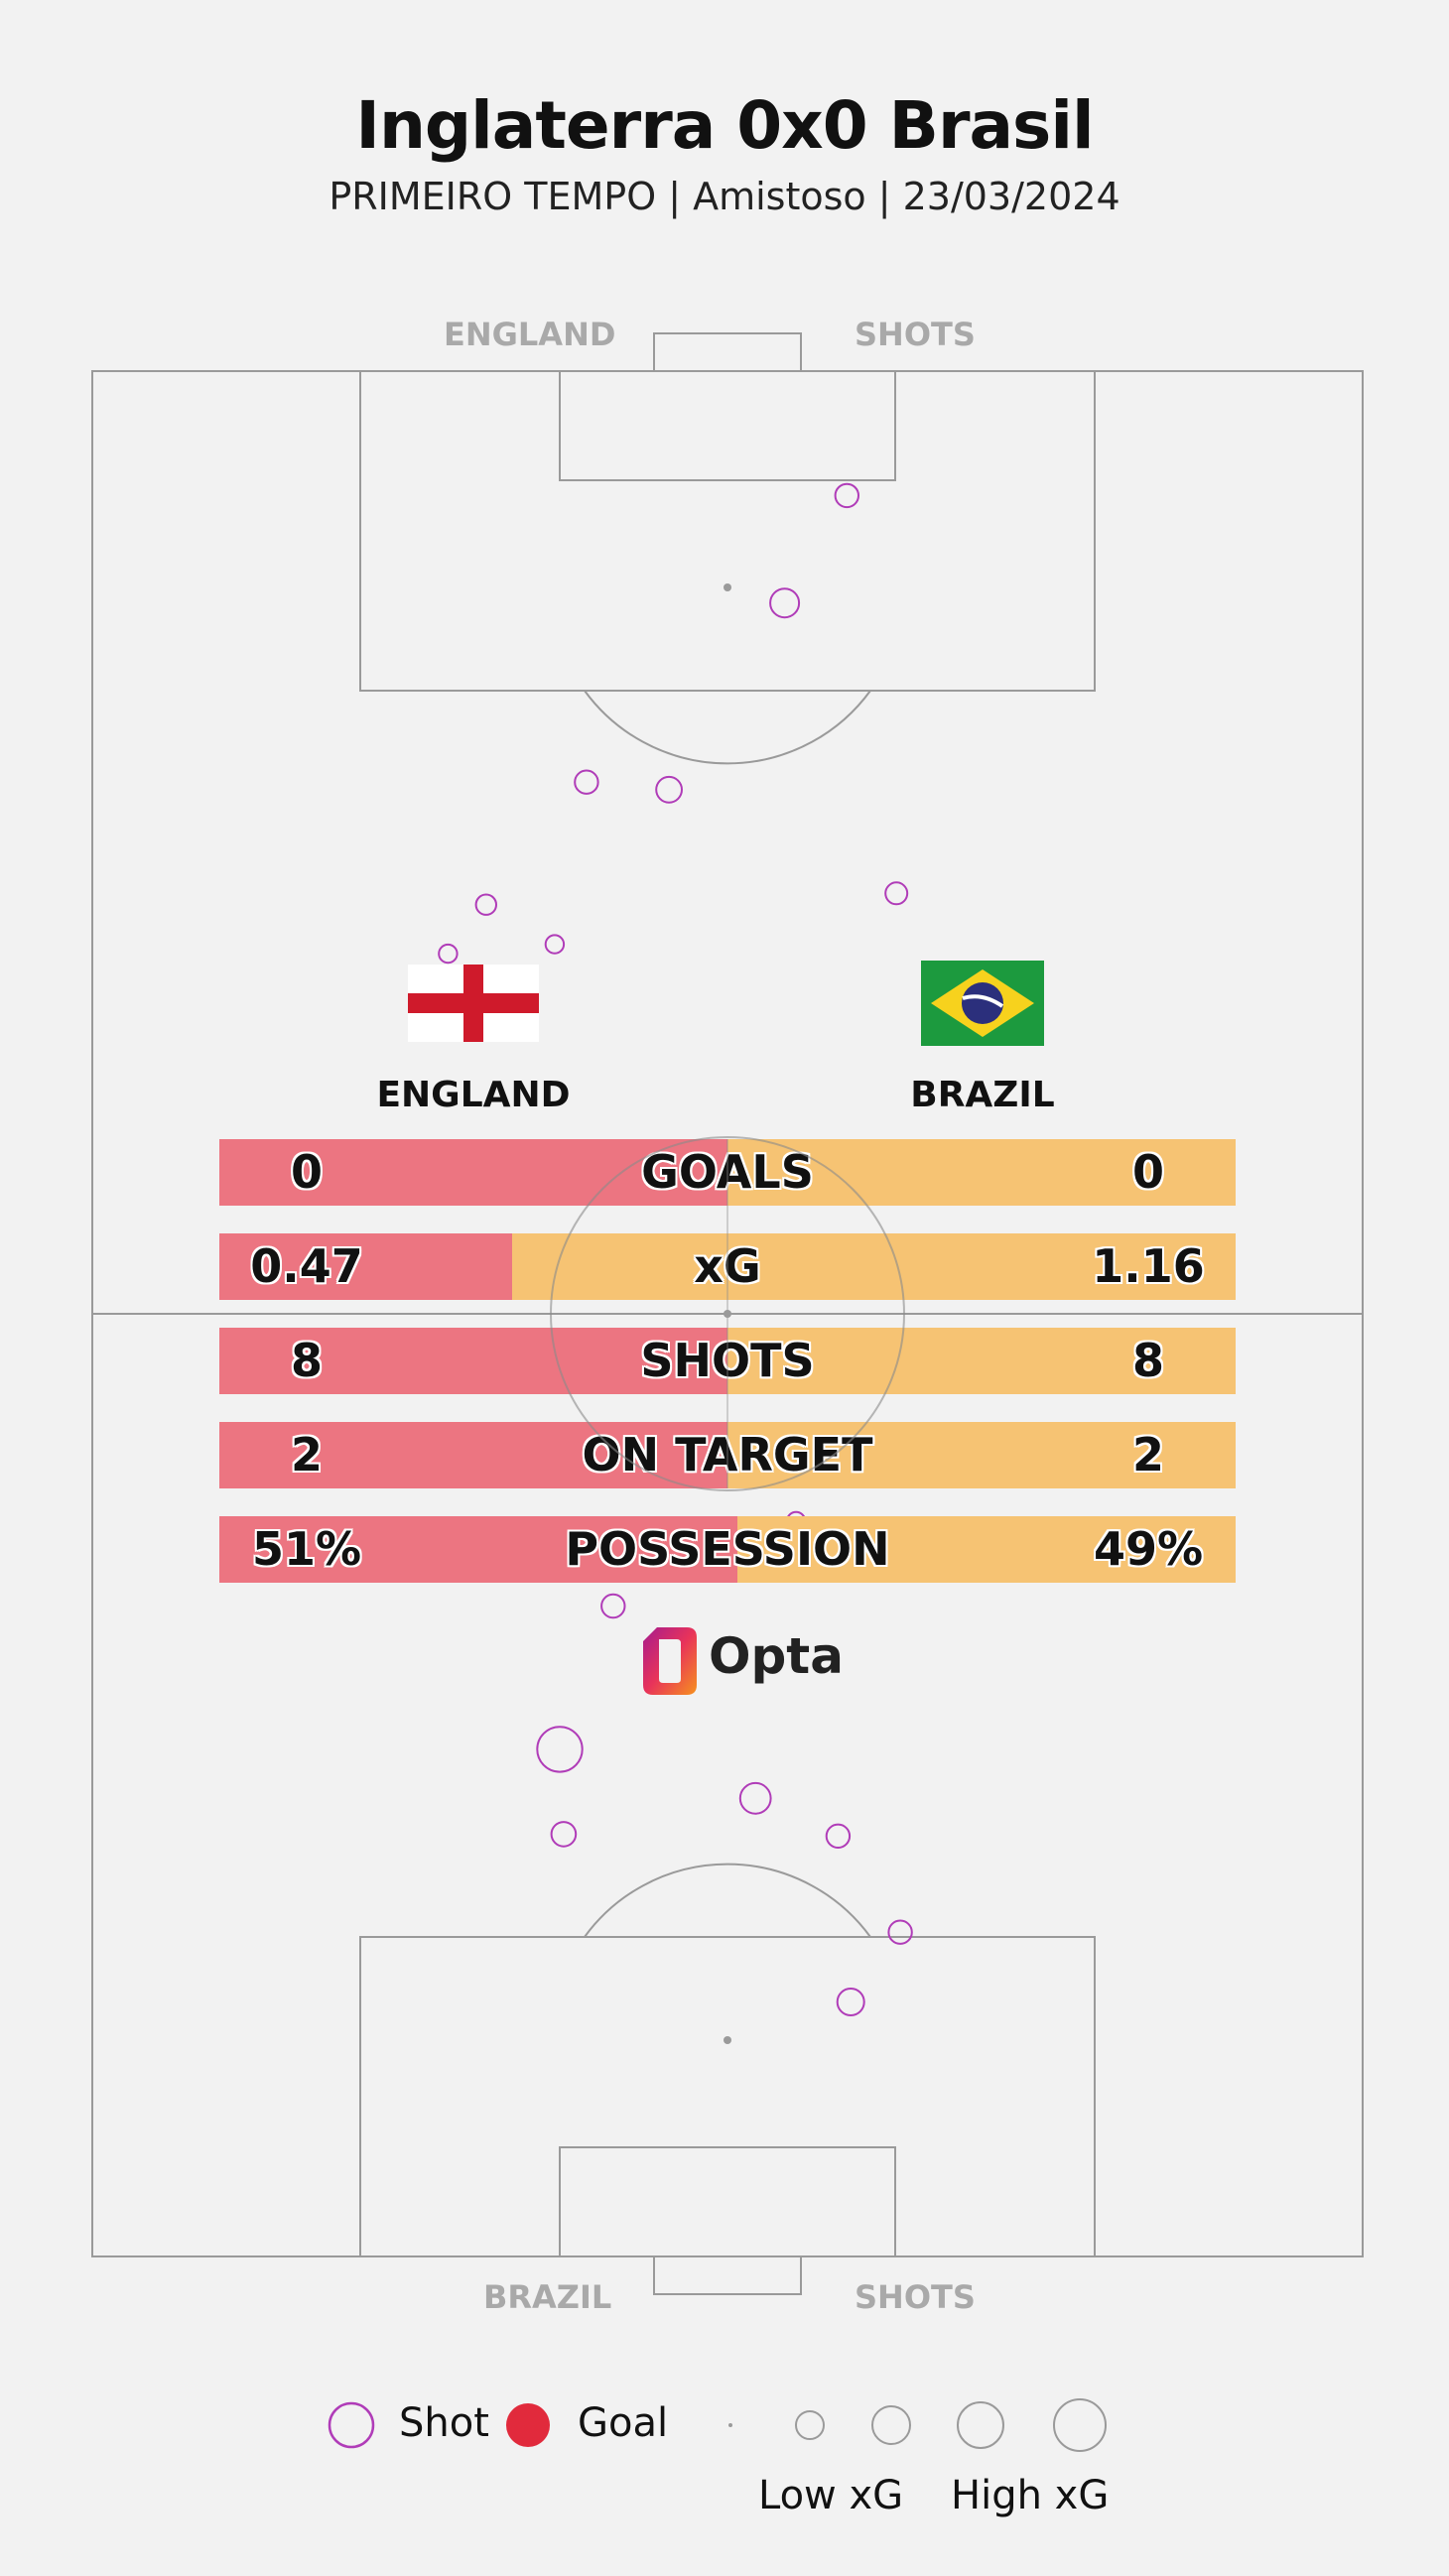 This screenshot has width=1449, height=2576. I want to click on bottom-six-yard-box, so click(727, 2202).